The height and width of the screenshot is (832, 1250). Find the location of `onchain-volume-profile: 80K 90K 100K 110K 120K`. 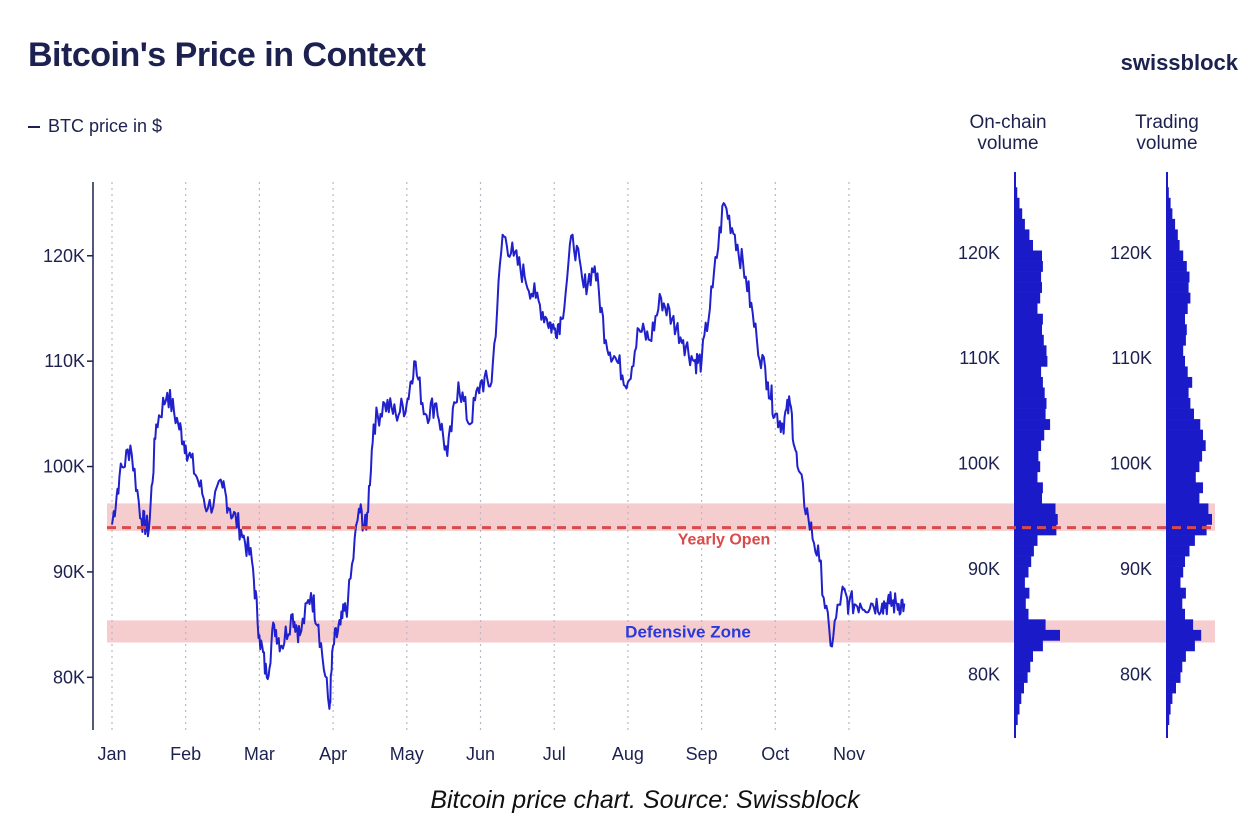

onchain-volume-profile: 80K 90K 100K 110K 120K is located at coordinates (1009, 455).